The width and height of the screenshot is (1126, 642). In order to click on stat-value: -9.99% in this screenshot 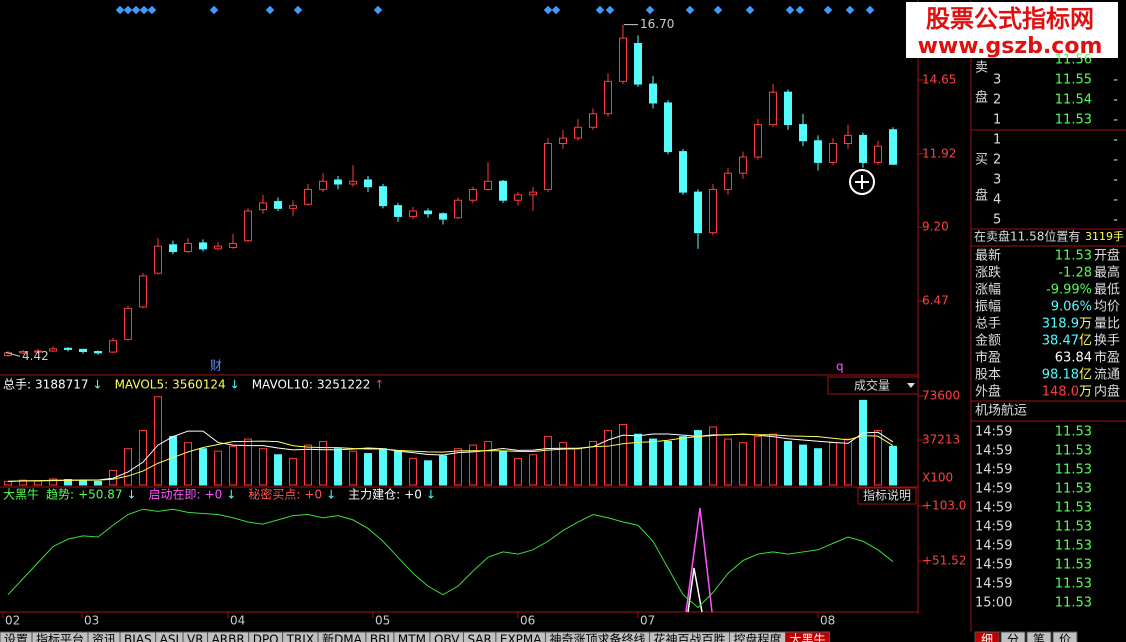, I will do `click(1069, 290)`.